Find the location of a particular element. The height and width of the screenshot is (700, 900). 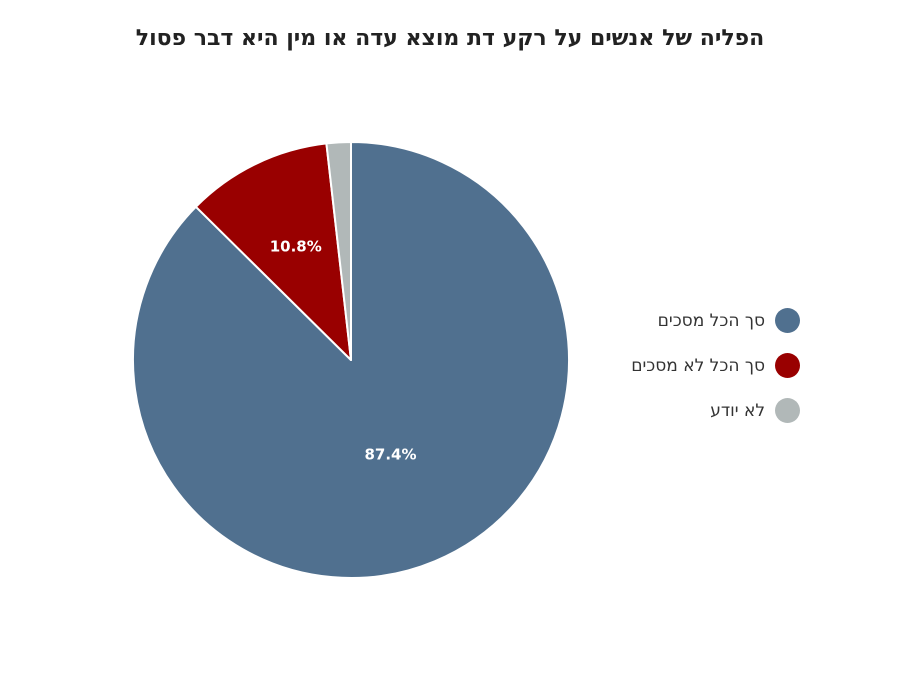

legend-swatch-agree is located at coordinates (787, 320).